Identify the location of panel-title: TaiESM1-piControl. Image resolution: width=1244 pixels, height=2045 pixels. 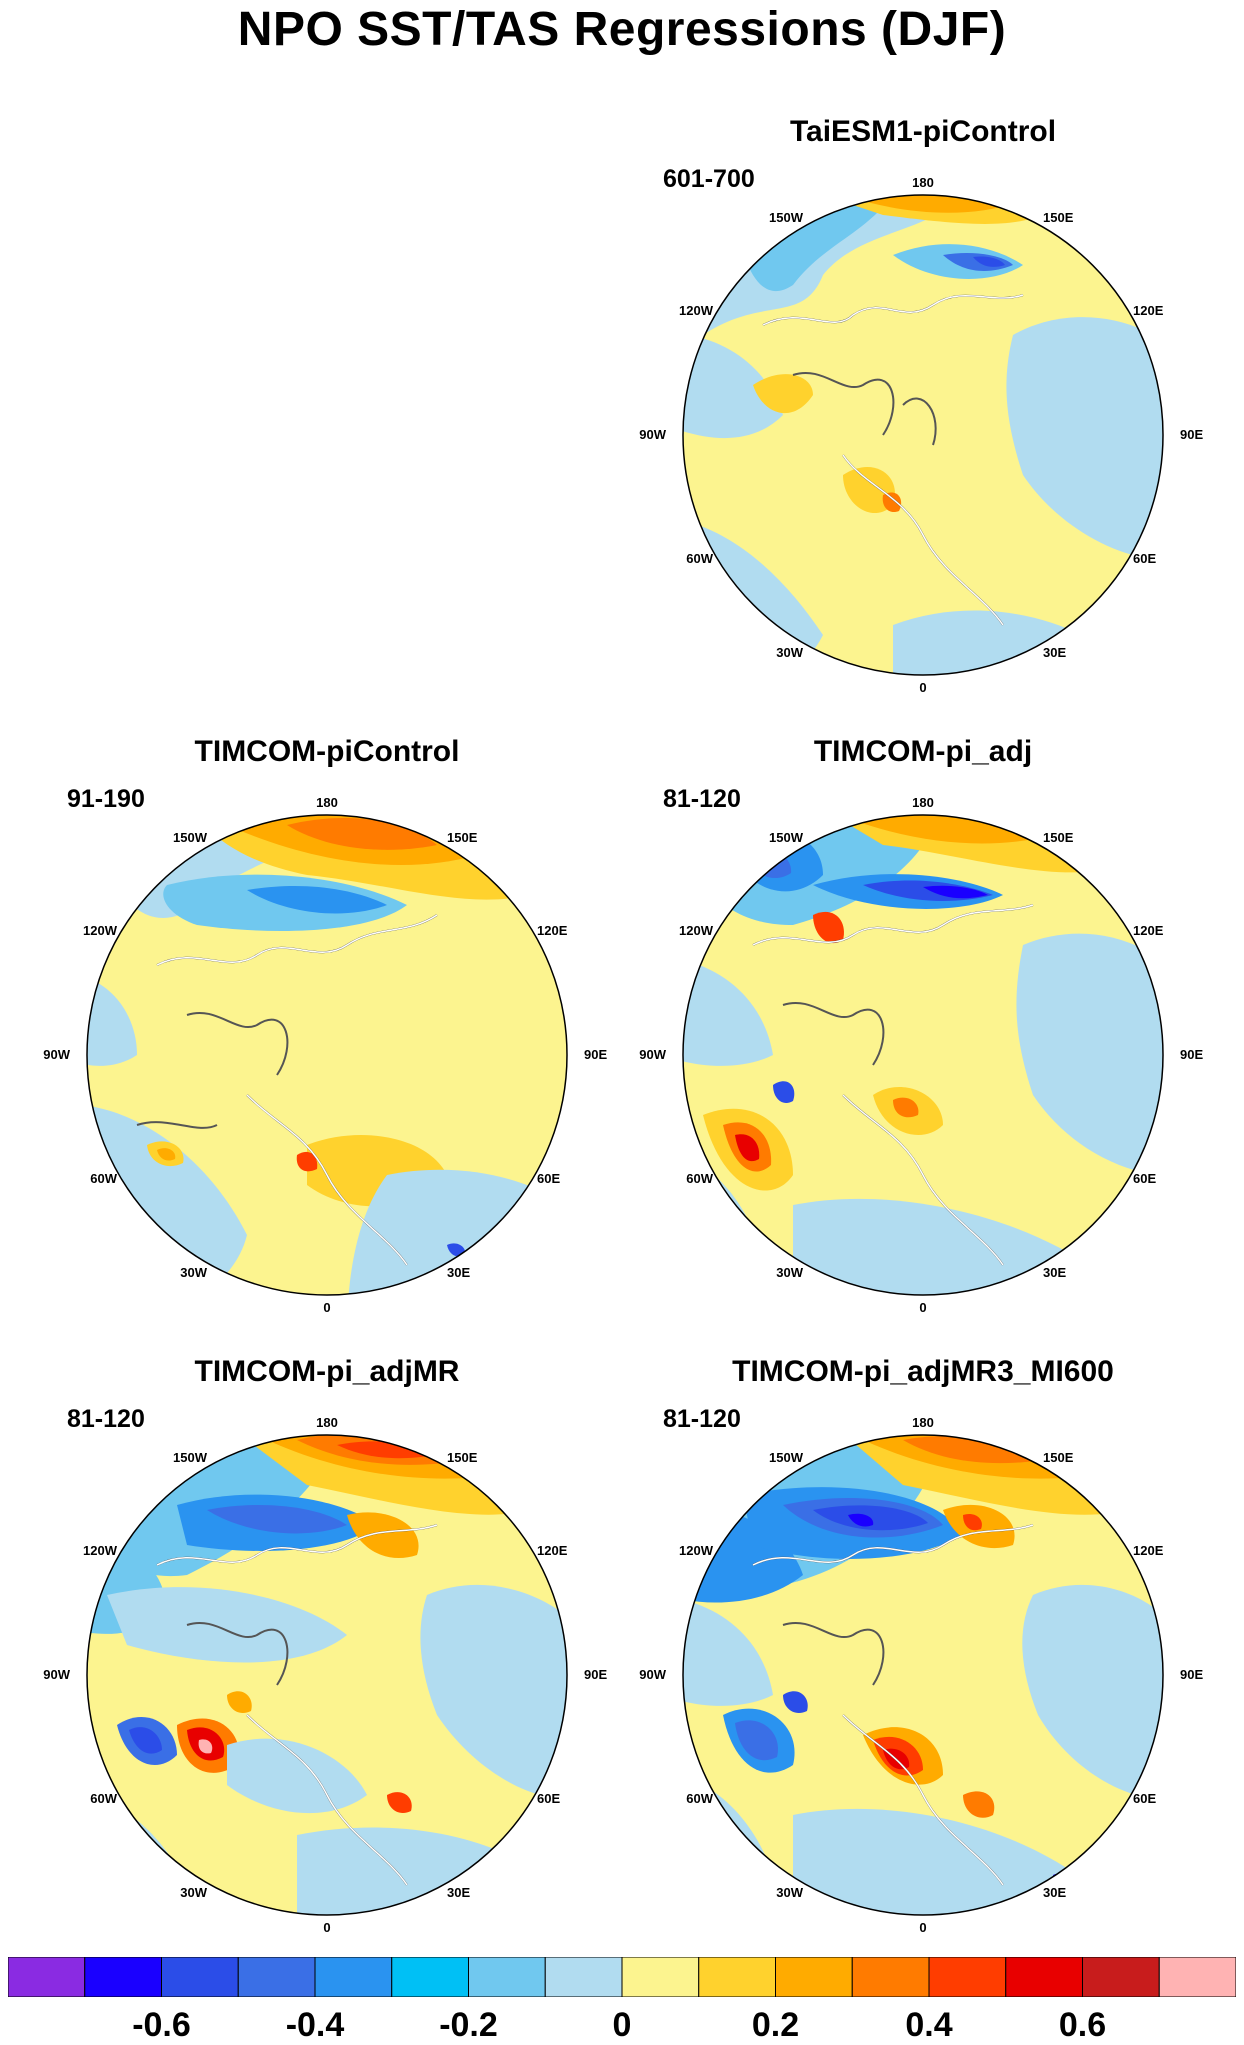
(923, 131).